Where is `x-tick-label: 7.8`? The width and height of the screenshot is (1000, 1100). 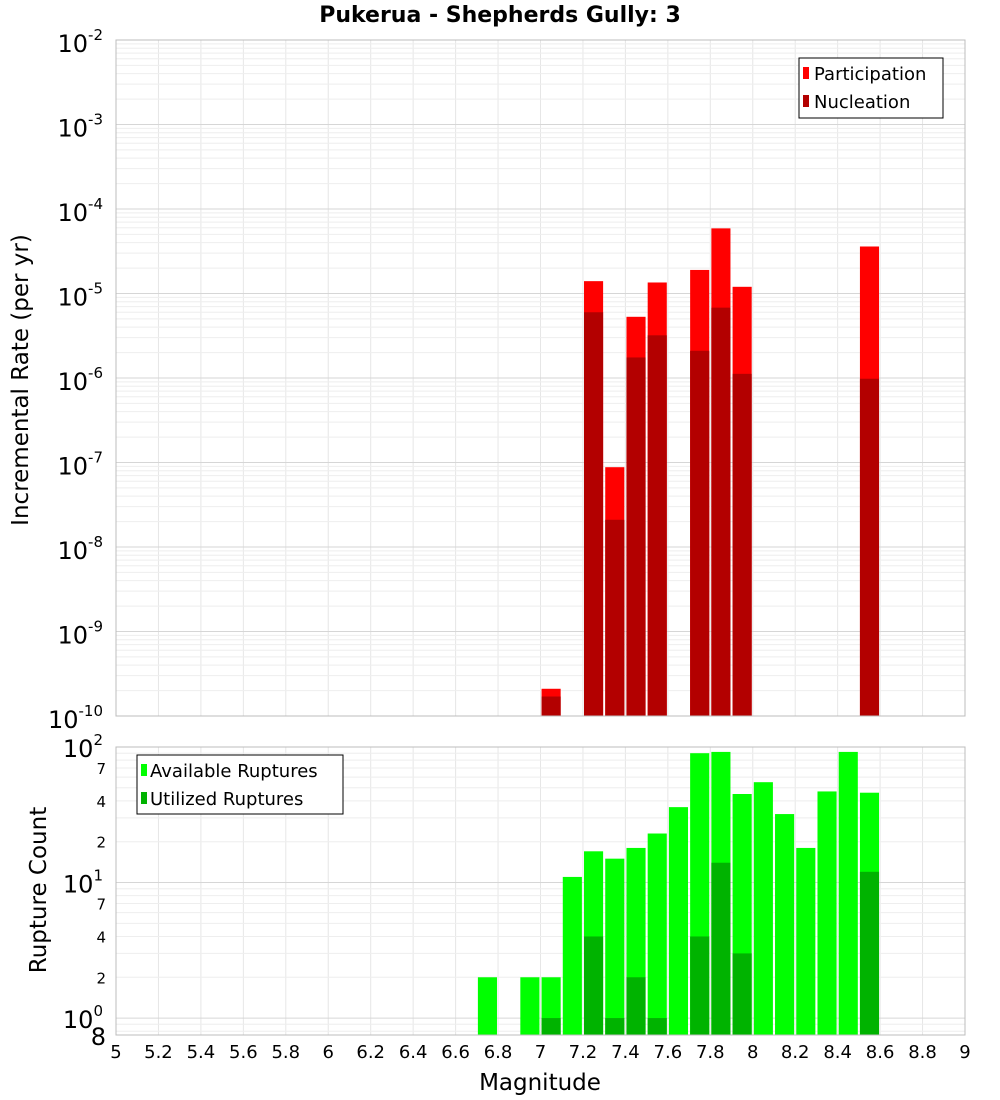 x-tick-label: 7.8 is located at coordinates (710, 1052).